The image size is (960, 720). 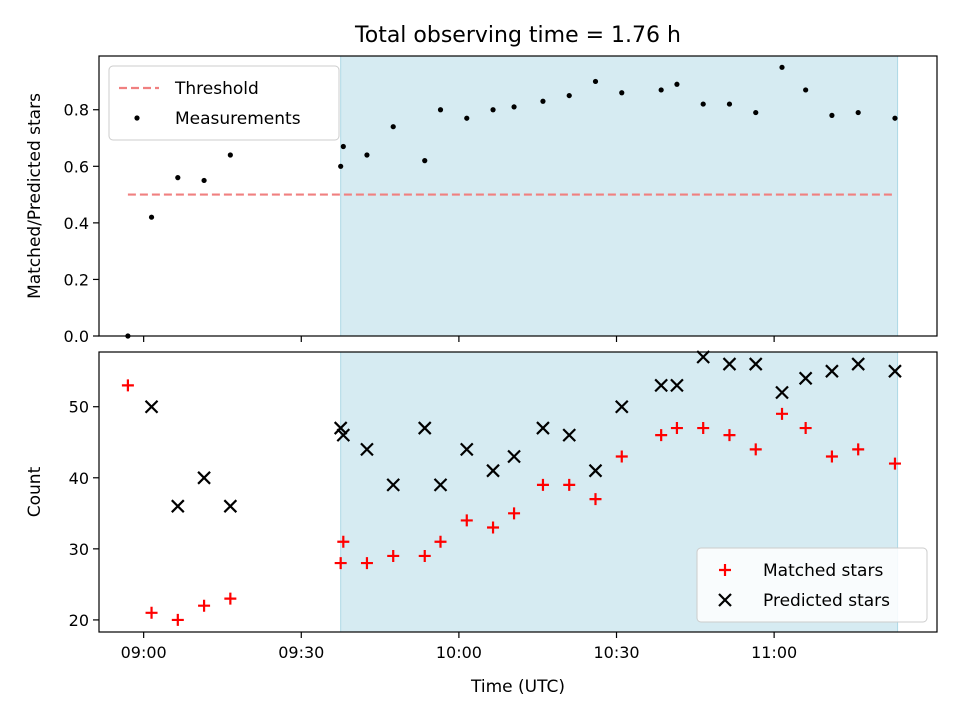 I want to click on ratio-y-tick-label: 0.8, so click(x=76, y=110).